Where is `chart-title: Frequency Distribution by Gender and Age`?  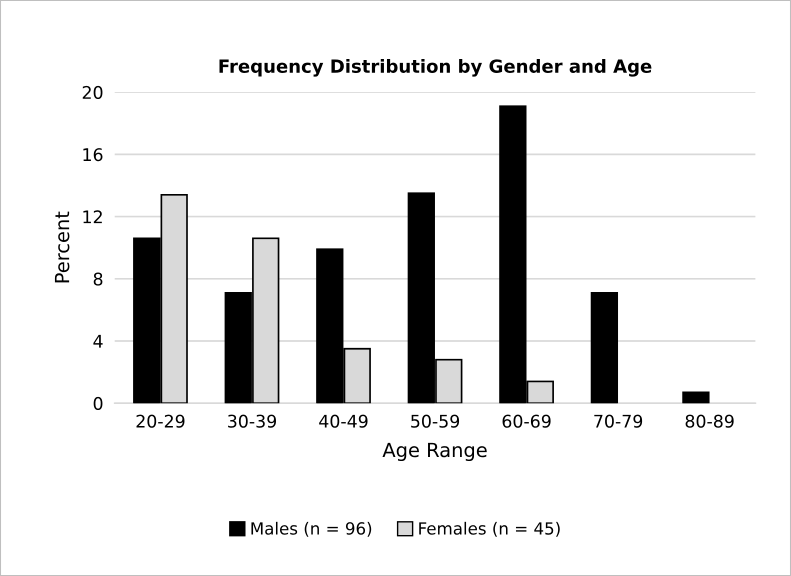 chart-title: Frequency Distribution by Gender and Age is located at coordinates (436, 67).